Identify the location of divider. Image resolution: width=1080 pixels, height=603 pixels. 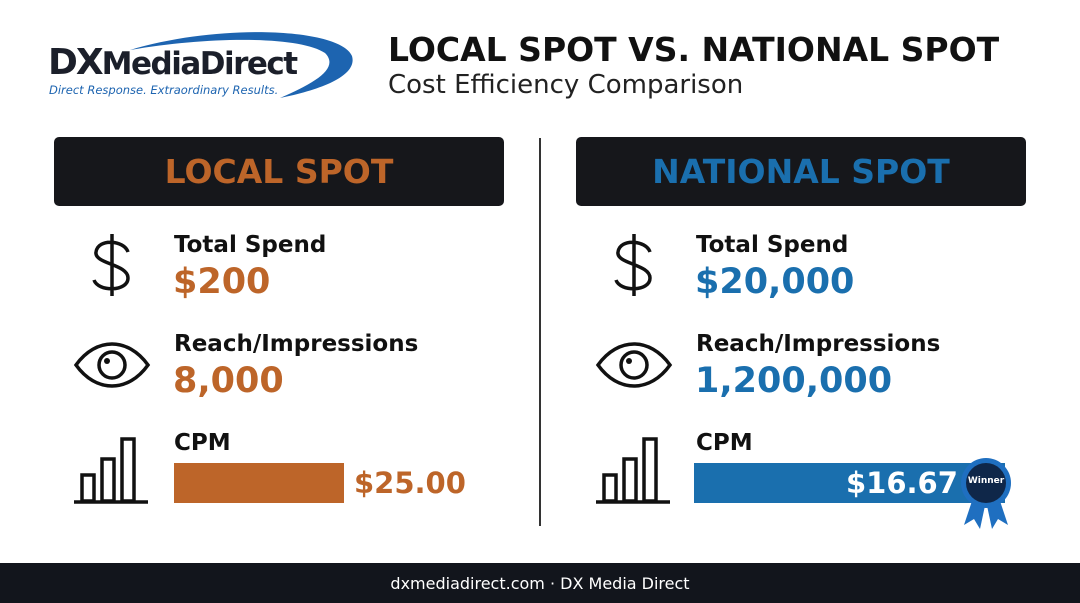
(540, 332).